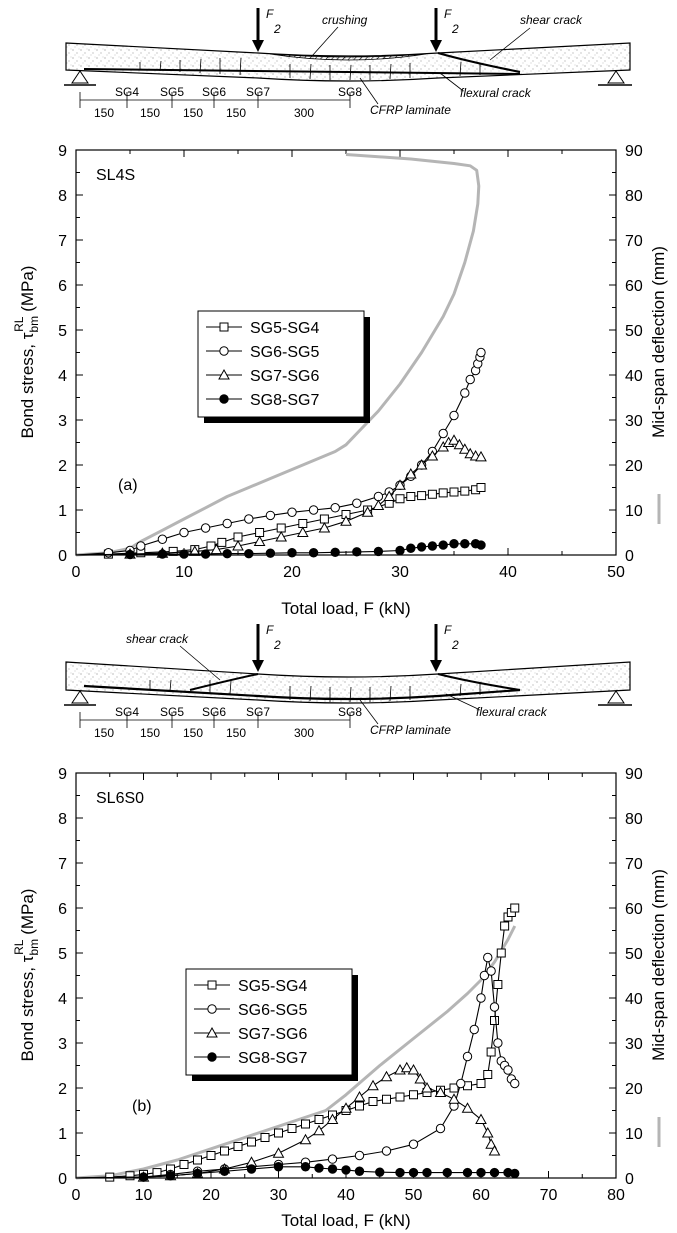 This screenshot has width=677, height=1233. What do you see at coordinates (128, 485) in the screenshot?
I see `panel-label: (a)` at bounding box center [128, 485].